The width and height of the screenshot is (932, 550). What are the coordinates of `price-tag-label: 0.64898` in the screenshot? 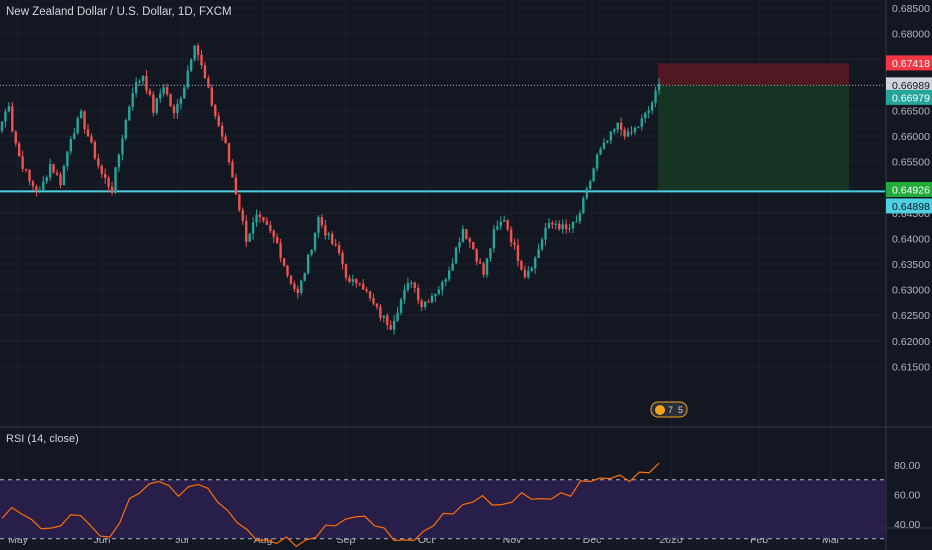 It's located at (911, 207).